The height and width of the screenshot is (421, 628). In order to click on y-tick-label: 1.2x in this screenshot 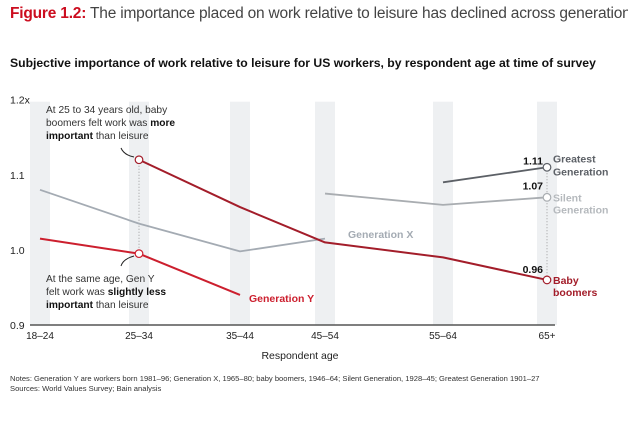, I will do `click(20, 101)`.